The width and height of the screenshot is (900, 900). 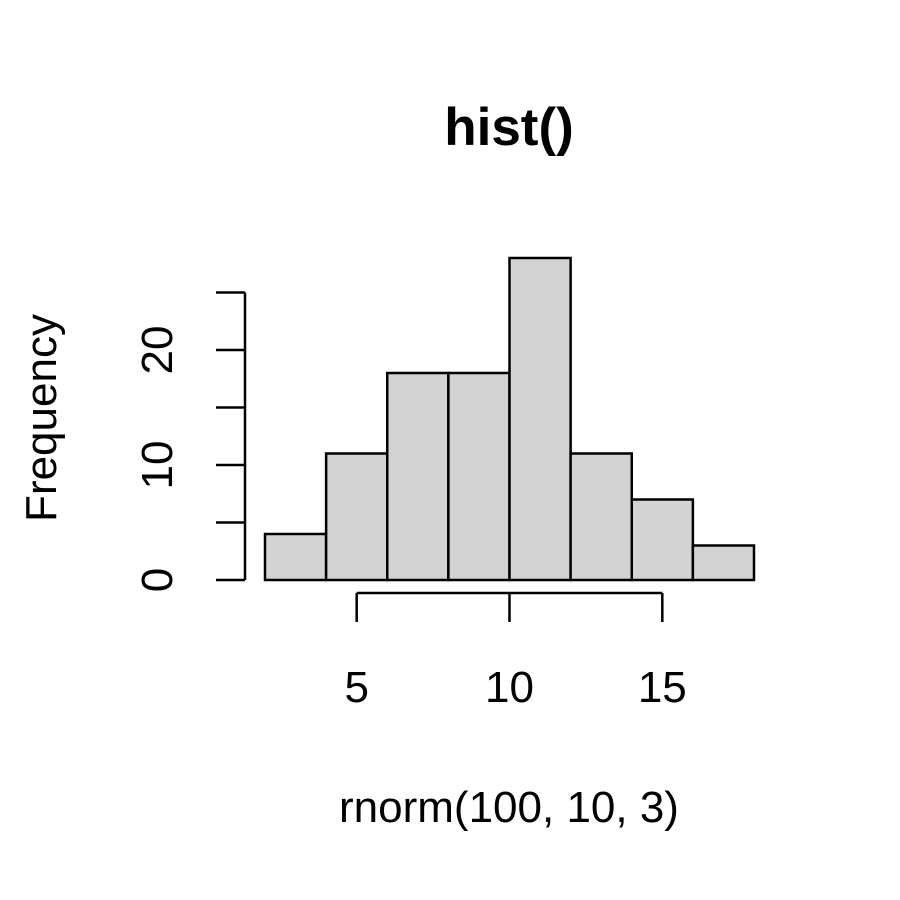 I want to click on y-tick-label-0: 0, so click(x=157, y=580).